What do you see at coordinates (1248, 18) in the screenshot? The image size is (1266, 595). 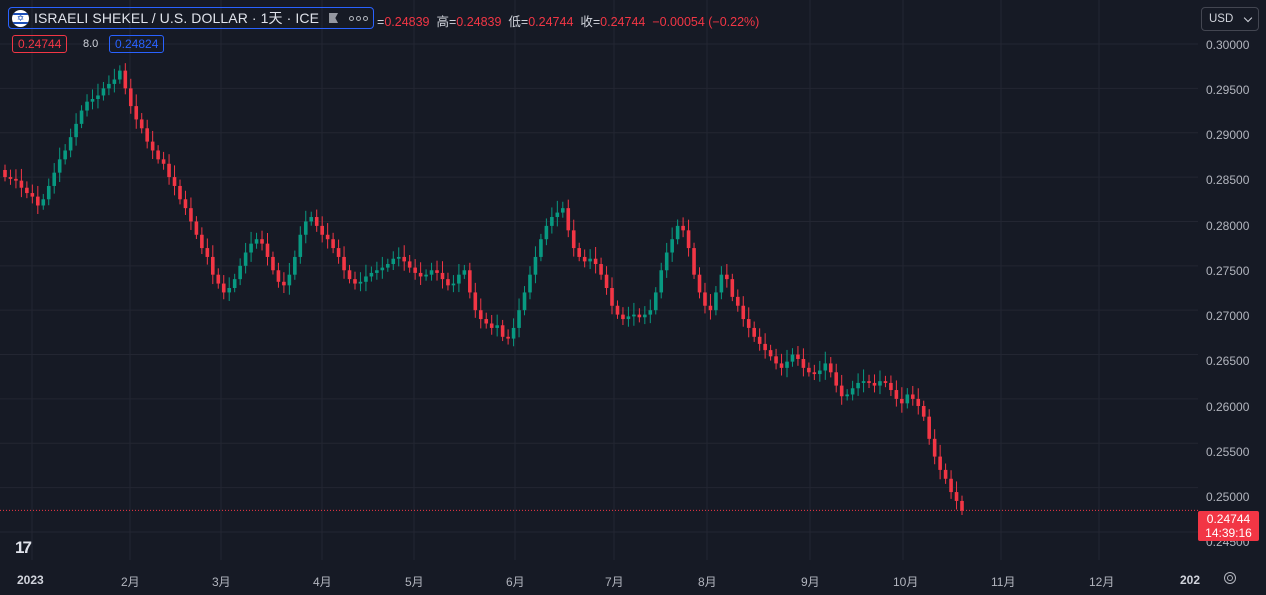 I see `chevron-down-icon` at bounding box center [1248, 18].